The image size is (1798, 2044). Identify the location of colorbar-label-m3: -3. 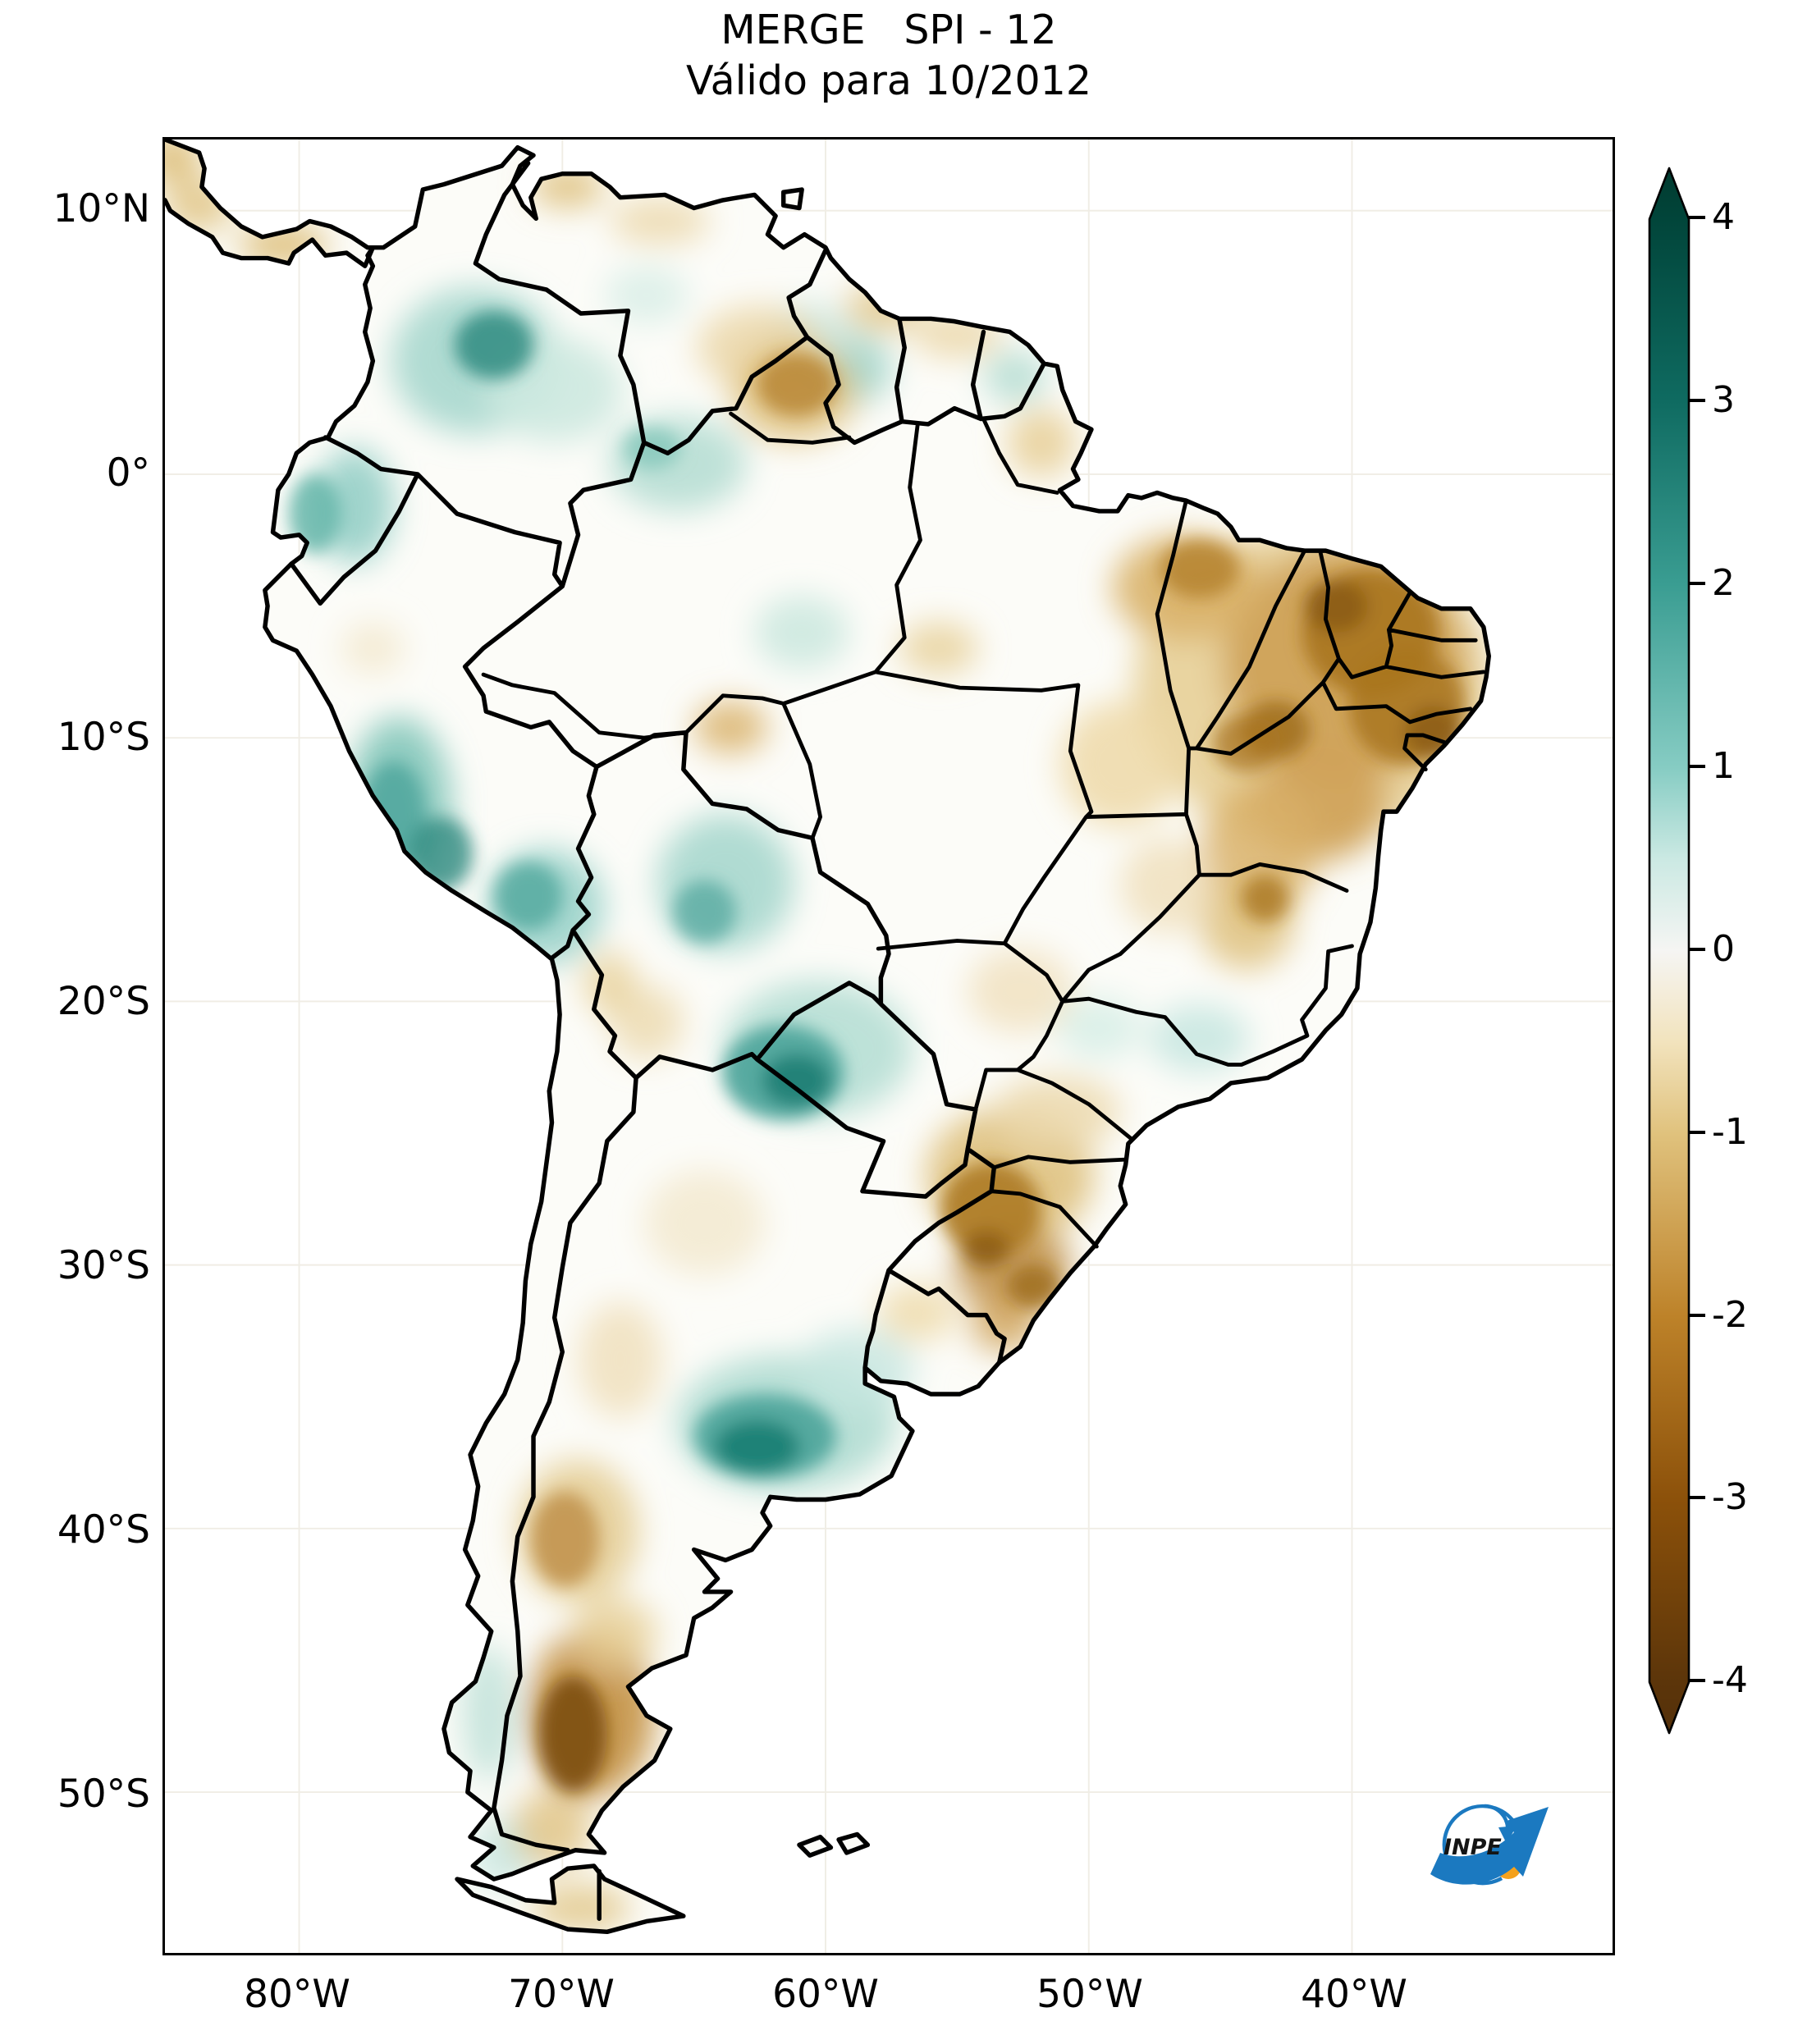
(1730, 1497).